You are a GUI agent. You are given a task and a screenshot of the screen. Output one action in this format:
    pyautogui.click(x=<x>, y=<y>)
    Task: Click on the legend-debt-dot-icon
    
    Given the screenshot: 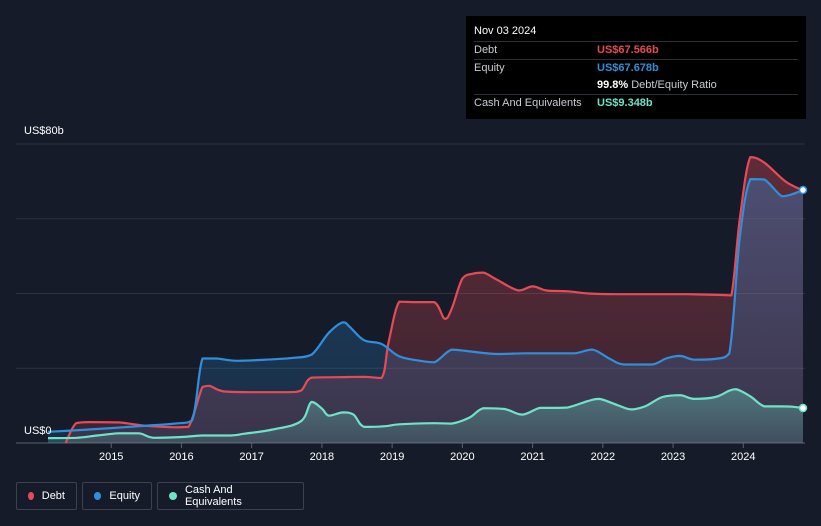 What is the action you would take?
    pyautogui.click(x=31, y=496)
    